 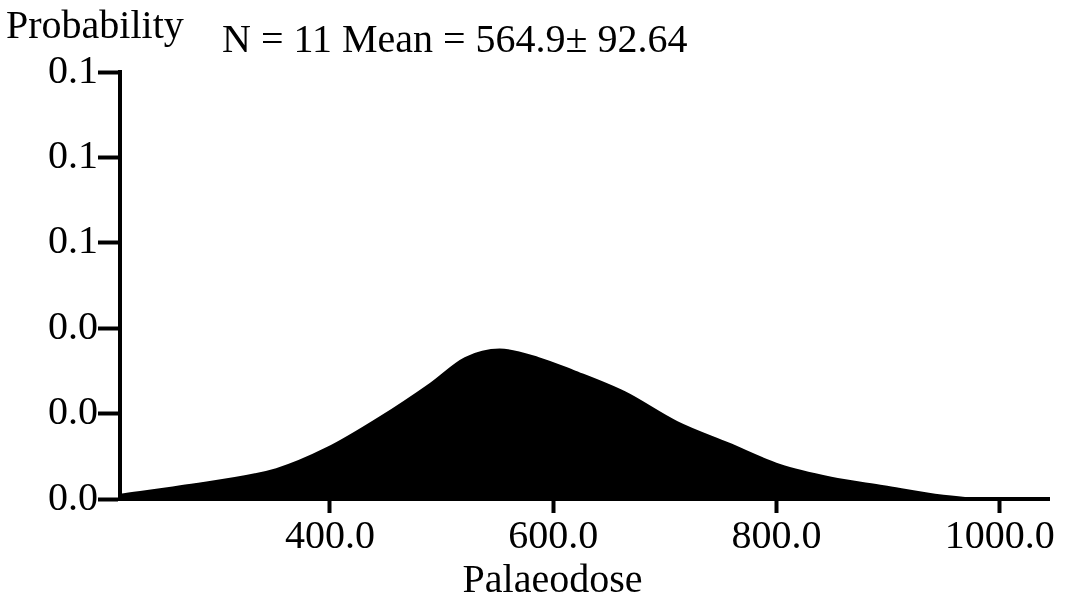 What do you see at coordinates (999, 534) in the screenshot?
I see `x-tick-label: 1000.0` at bounding box center [999, 534].